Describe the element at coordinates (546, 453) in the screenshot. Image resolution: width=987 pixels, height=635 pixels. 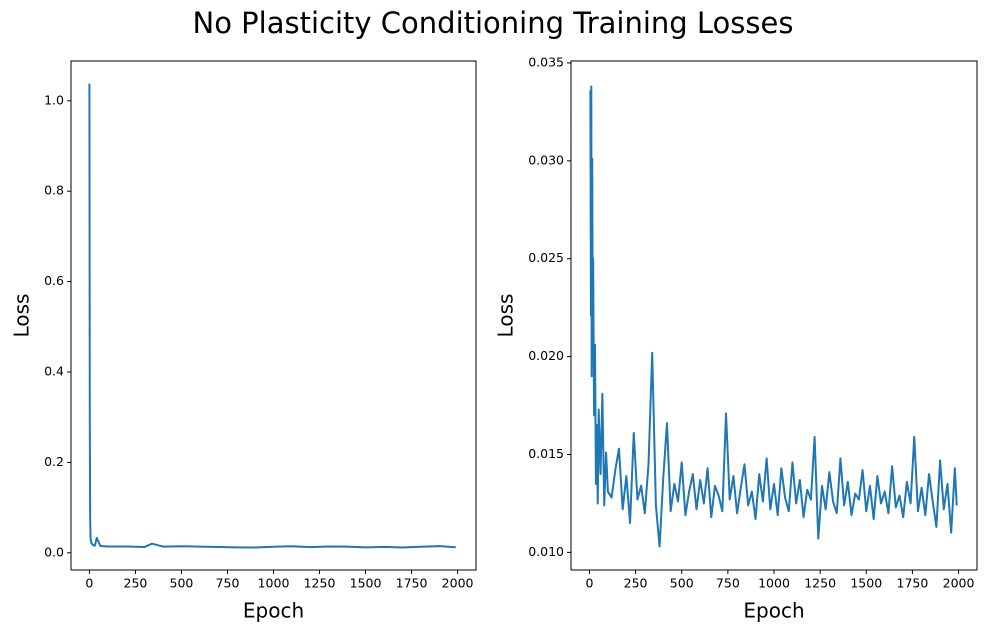
I see `y-tick-label: 0.015` at that location.